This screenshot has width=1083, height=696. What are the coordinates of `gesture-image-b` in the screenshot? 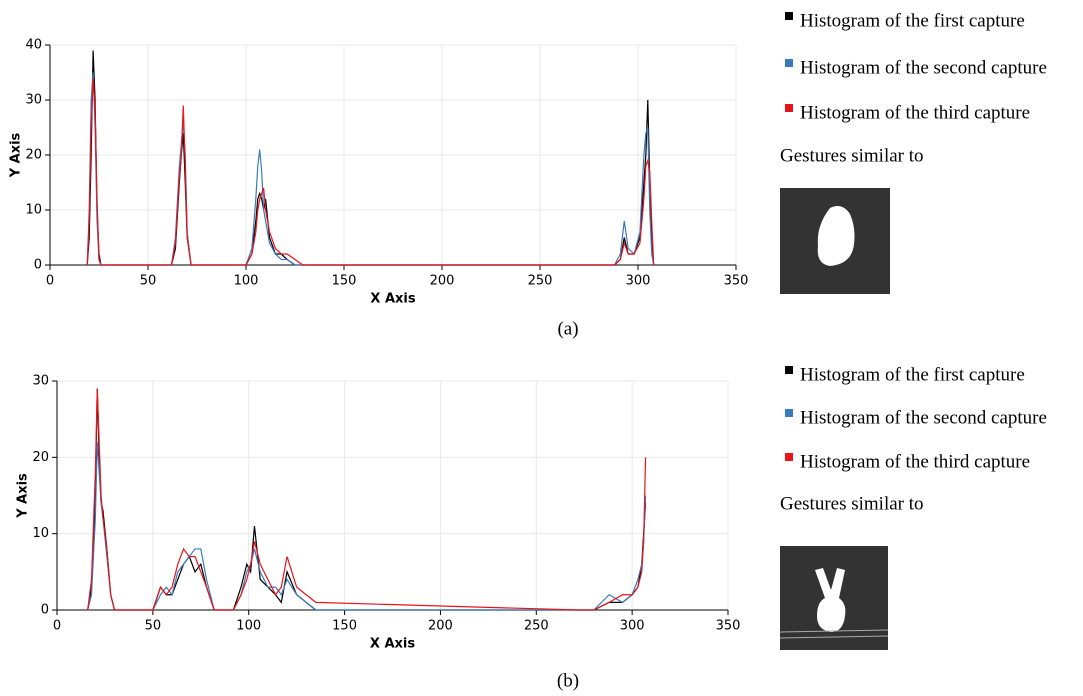 It's located at (834, 598).